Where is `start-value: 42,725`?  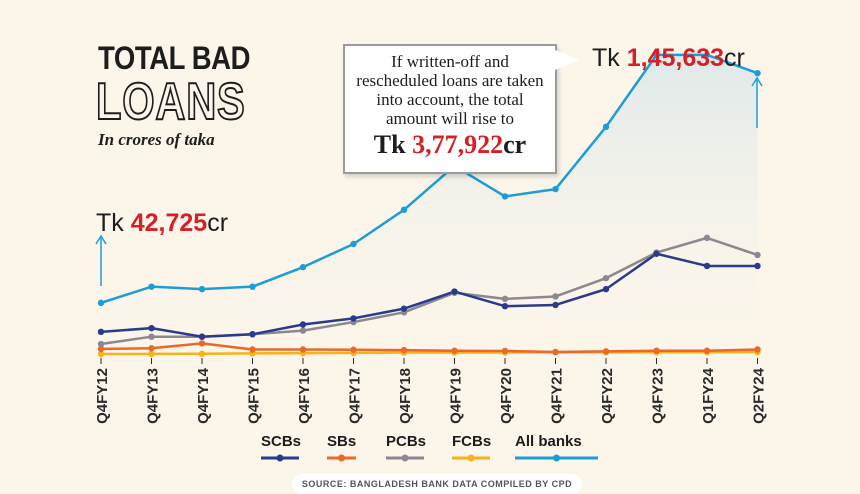
start-value: 42,725 is located at coordinates (169, 223).